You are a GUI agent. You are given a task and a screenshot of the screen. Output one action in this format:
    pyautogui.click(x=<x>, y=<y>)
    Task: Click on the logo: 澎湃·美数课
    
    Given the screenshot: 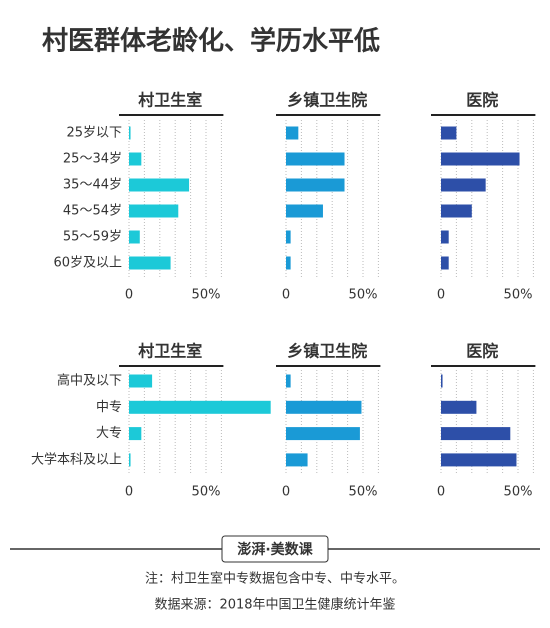 What is the action you would take?
    pyautogui.click(x=275, y=549)
    